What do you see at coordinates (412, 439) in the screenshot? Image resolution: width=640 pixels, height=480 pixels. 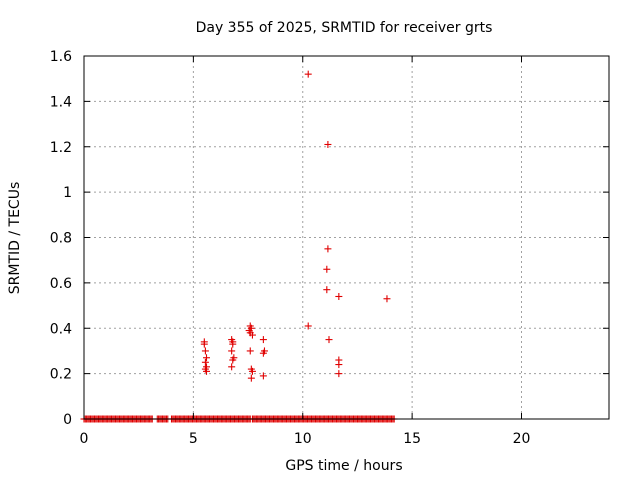 I see `x-tick-label: 15` at bounding box center [412, 439].